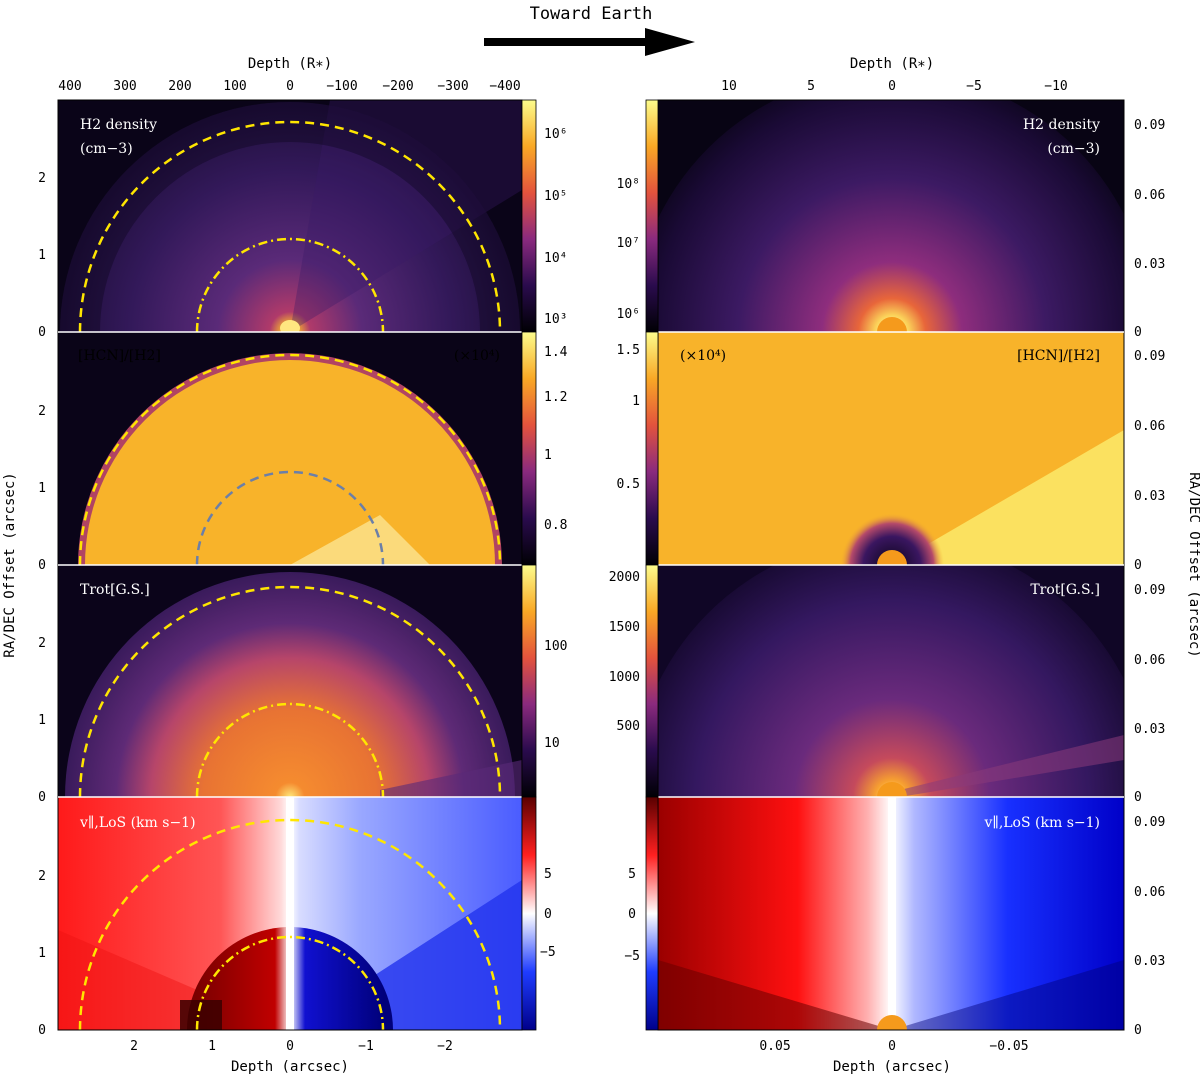 The image size is (1200, 1078). I want to click on cb-tick: 0.5, so click(628, 484).